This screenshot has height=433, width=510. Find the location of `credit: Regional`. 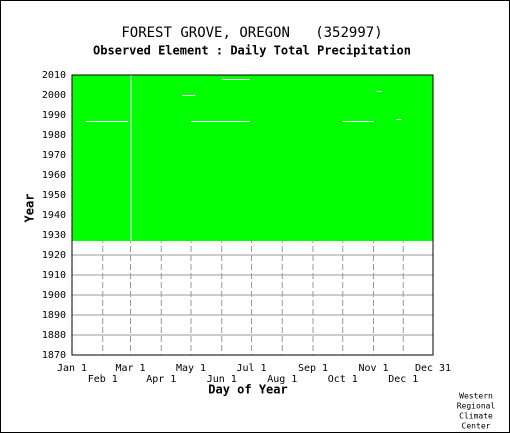

credit: Regional is located at coordinates (476, 406).